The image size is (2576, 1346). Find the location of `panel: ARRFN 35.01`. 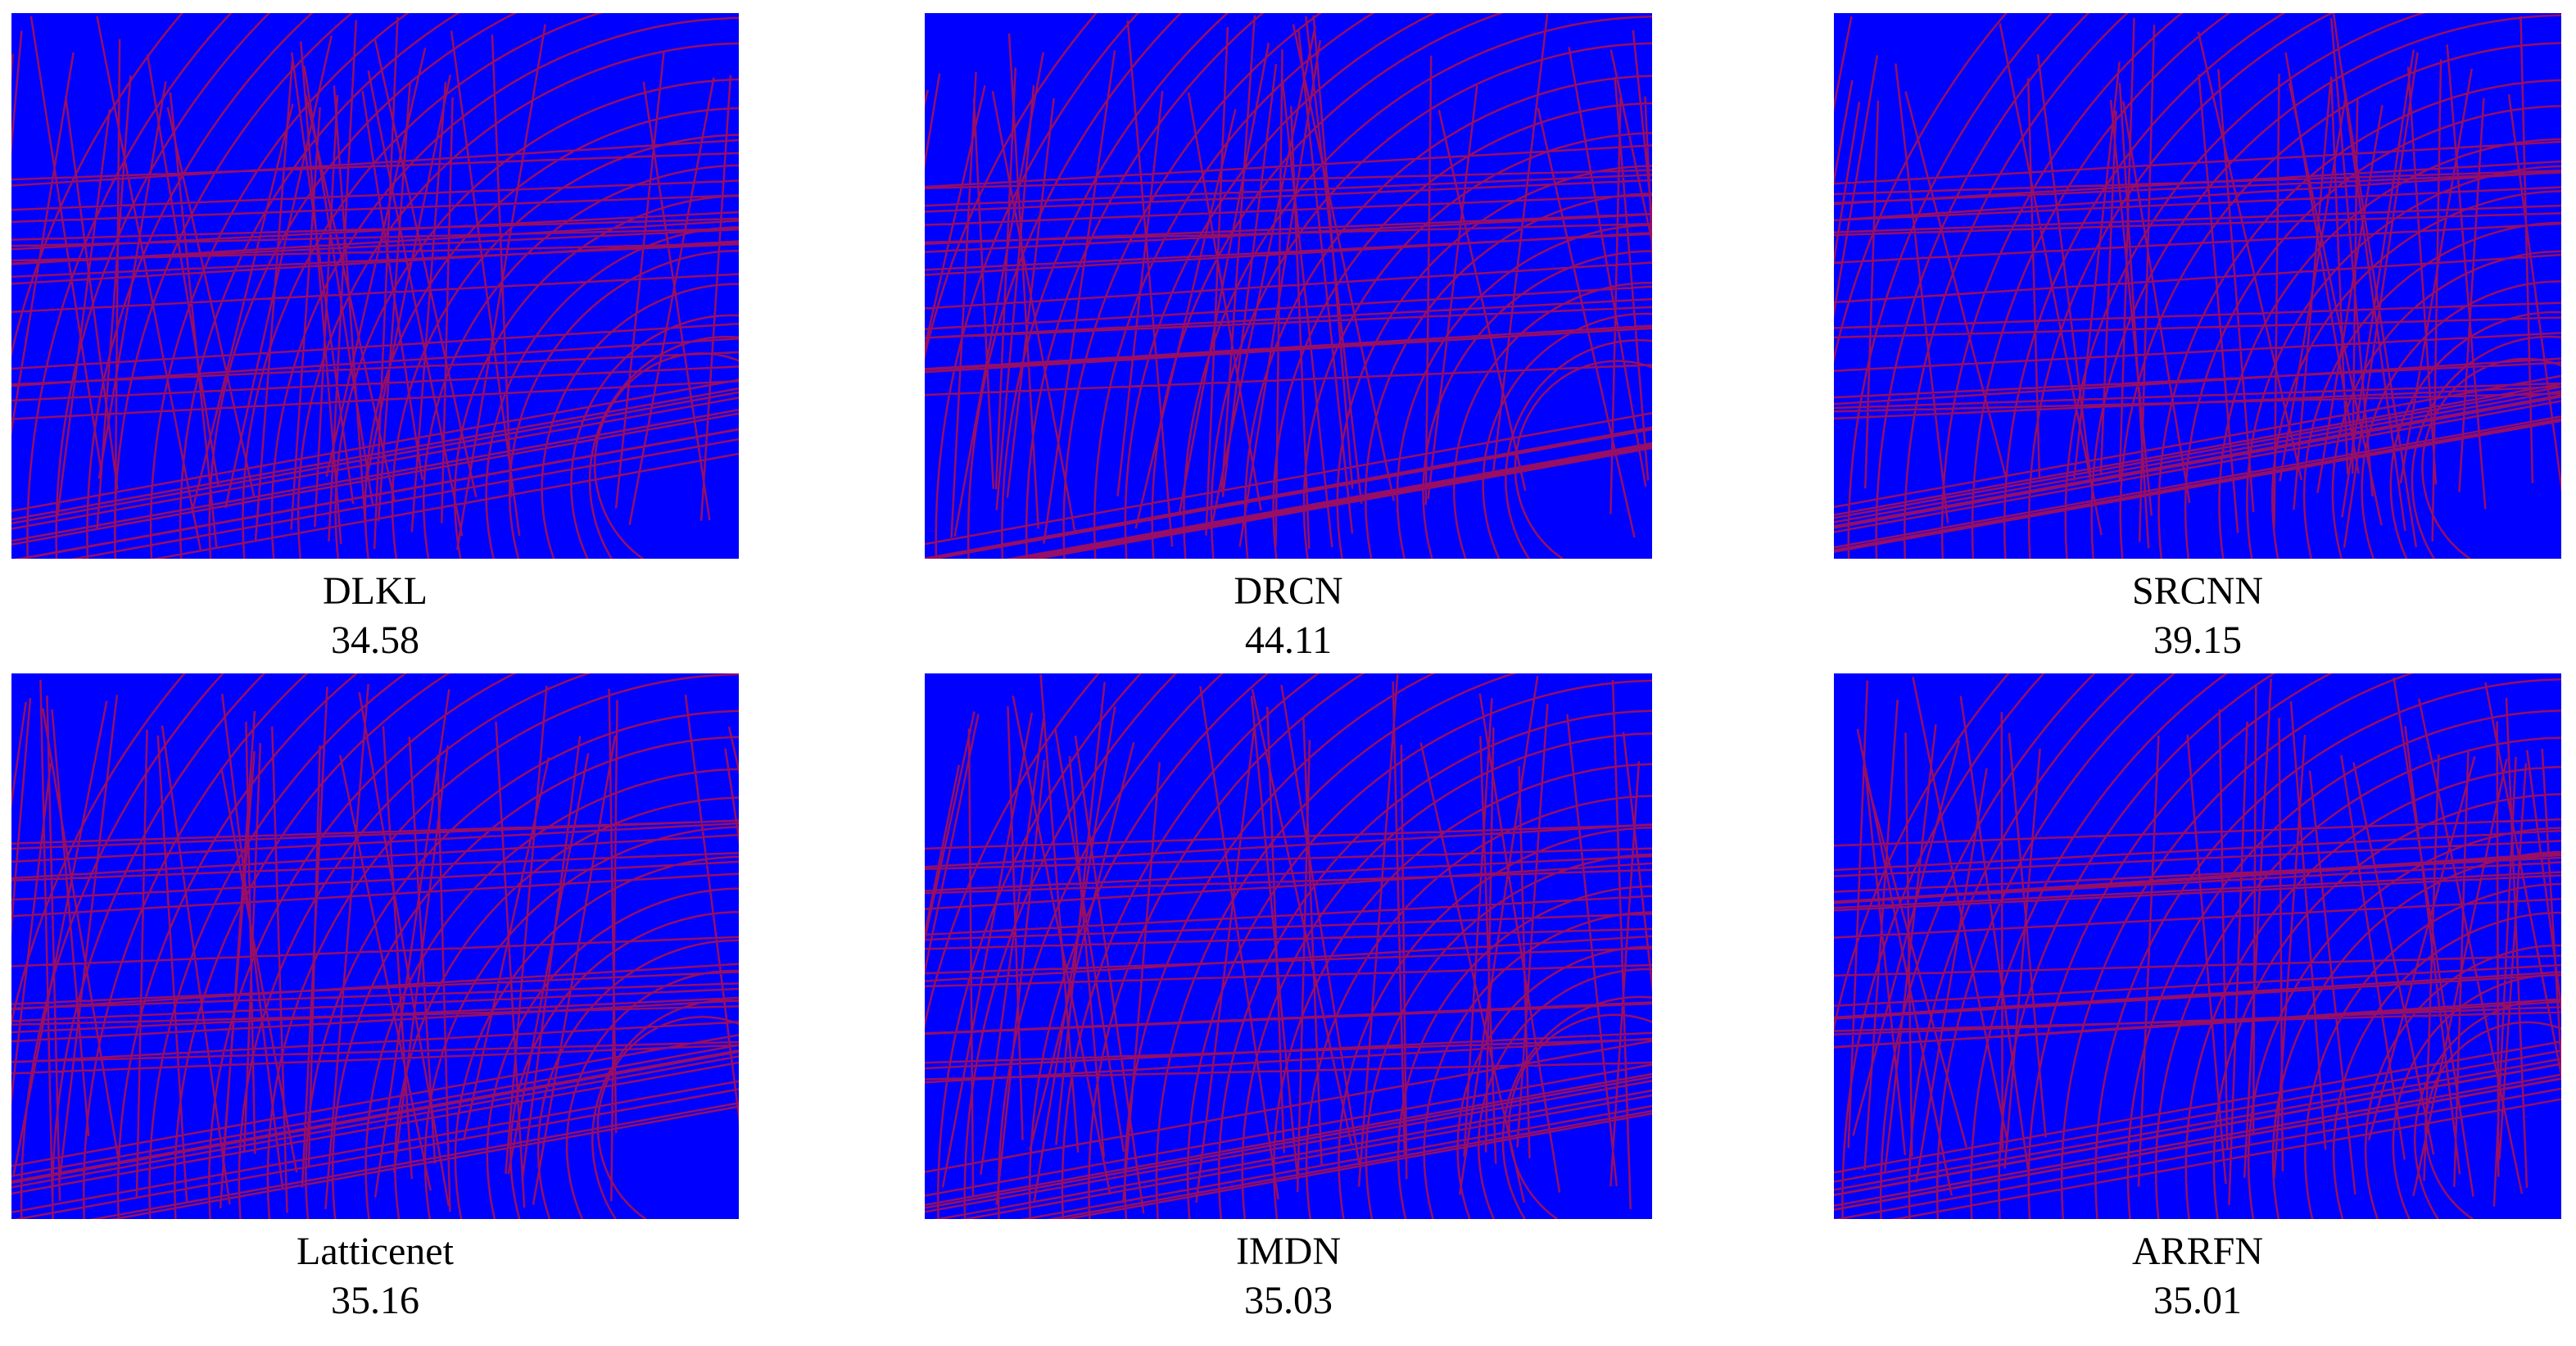

panel: ARRFN 35.01 is located at coordinates (2197, 1000).